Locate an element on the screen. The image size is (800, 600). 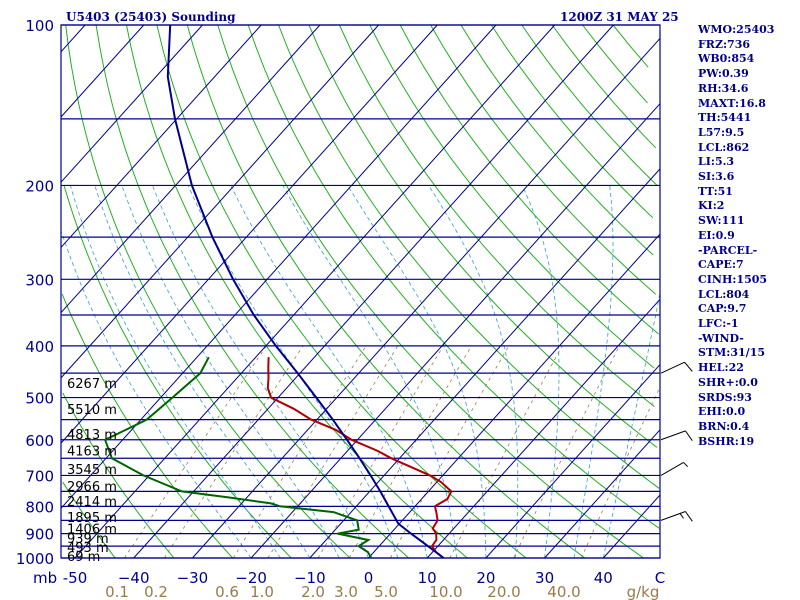
index-item: CAPE:7 is located at coordinates (721, 265).